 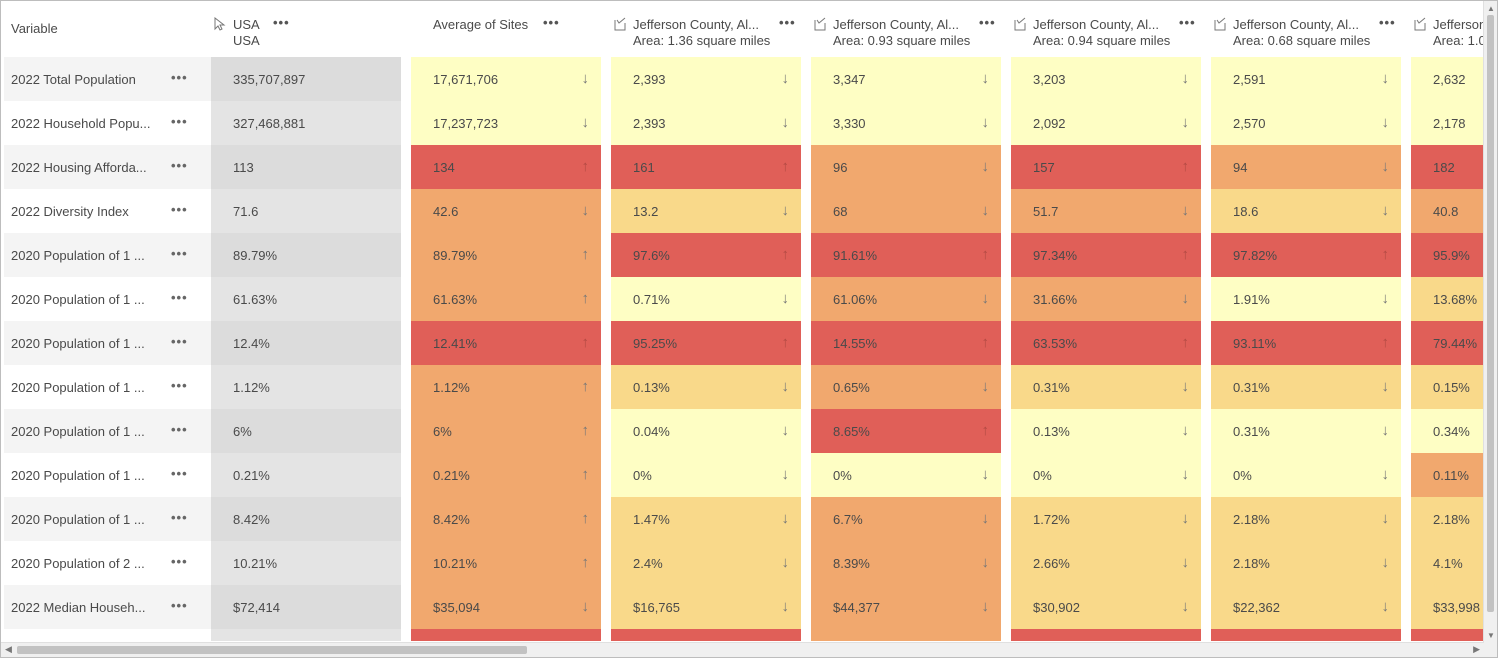 What do you see at coordinates (1476, 649) in the screenshot?
I see `scroll-right-arrow-icon: ▶` at bounding box center [1476, 649].